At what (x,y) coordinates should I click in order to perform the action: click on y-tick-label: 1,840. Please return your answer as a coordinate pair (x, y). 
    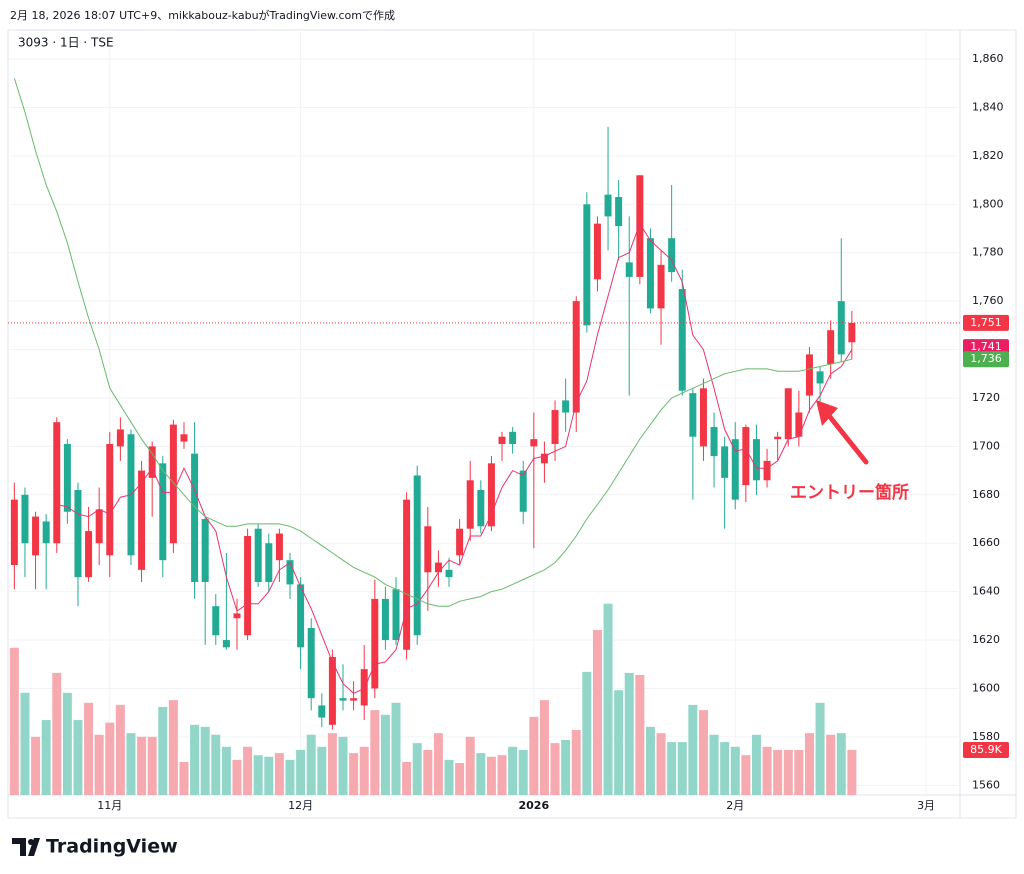
    Looking at the image, I should click on (988, 106).